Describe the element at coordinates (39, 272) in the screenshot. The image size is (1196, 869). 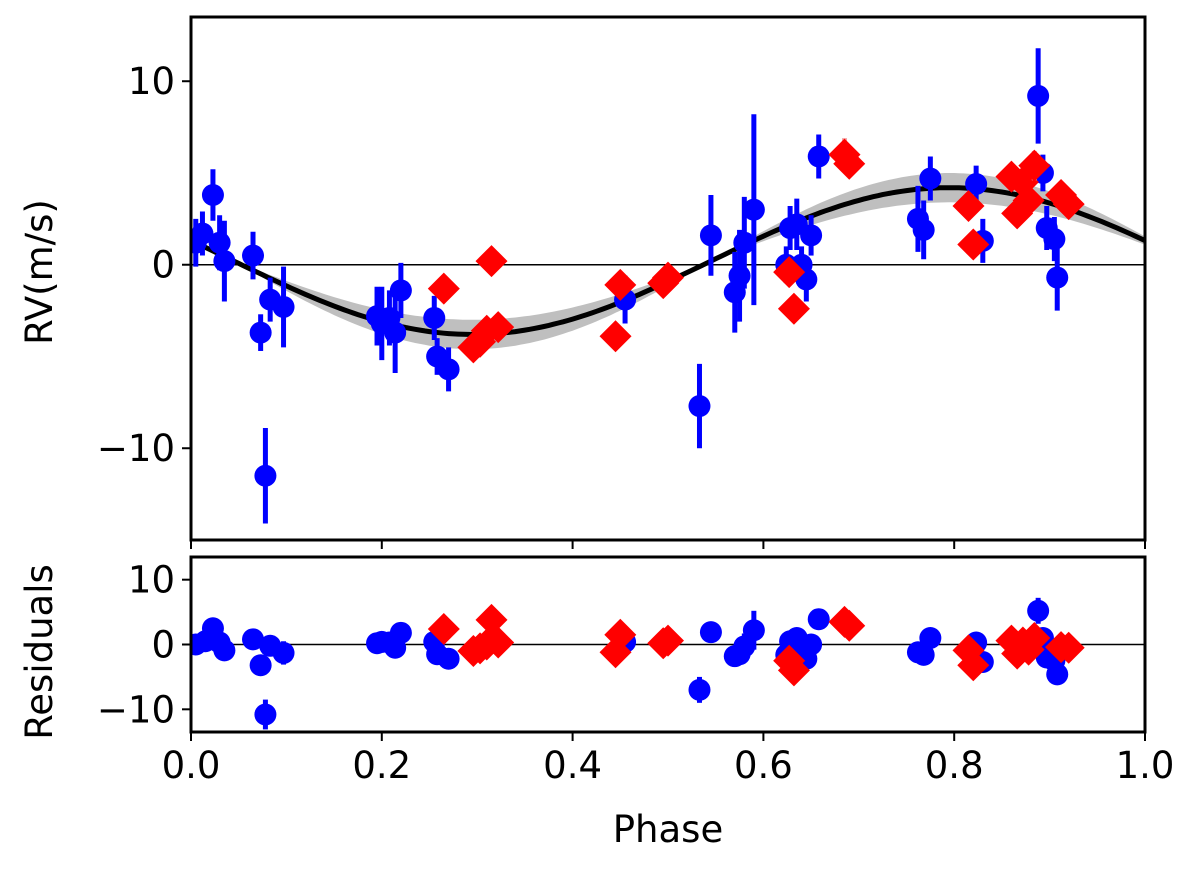
I see `rv-y-axis-label: RV(m/s)` at that location.